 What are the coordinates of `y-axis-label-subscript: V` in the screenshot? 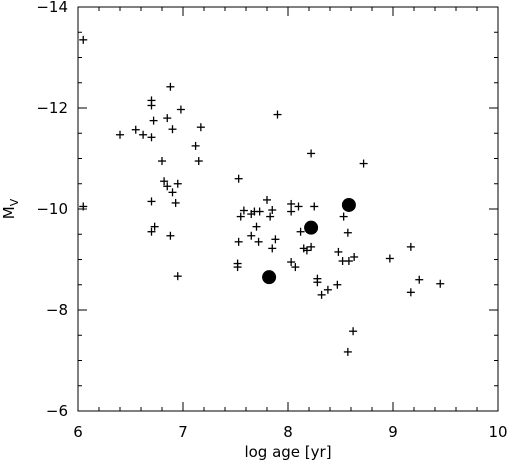 It's located at (14, 202).